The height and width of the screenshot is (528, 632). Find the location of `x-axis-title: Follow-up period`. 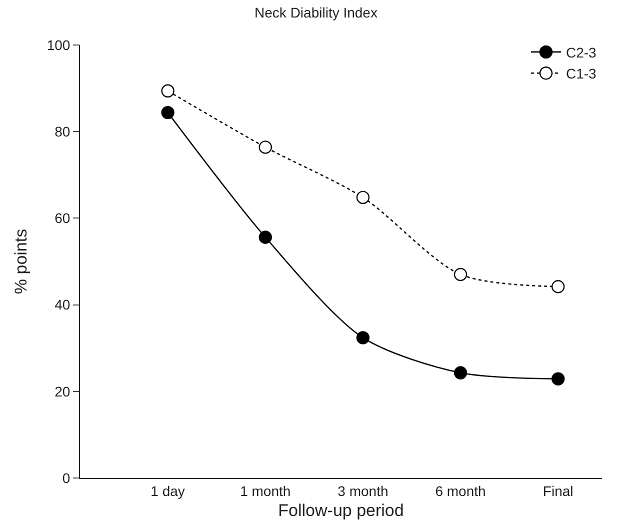

x-axis-title: Follow-up period is located at coordinates (341, 510).